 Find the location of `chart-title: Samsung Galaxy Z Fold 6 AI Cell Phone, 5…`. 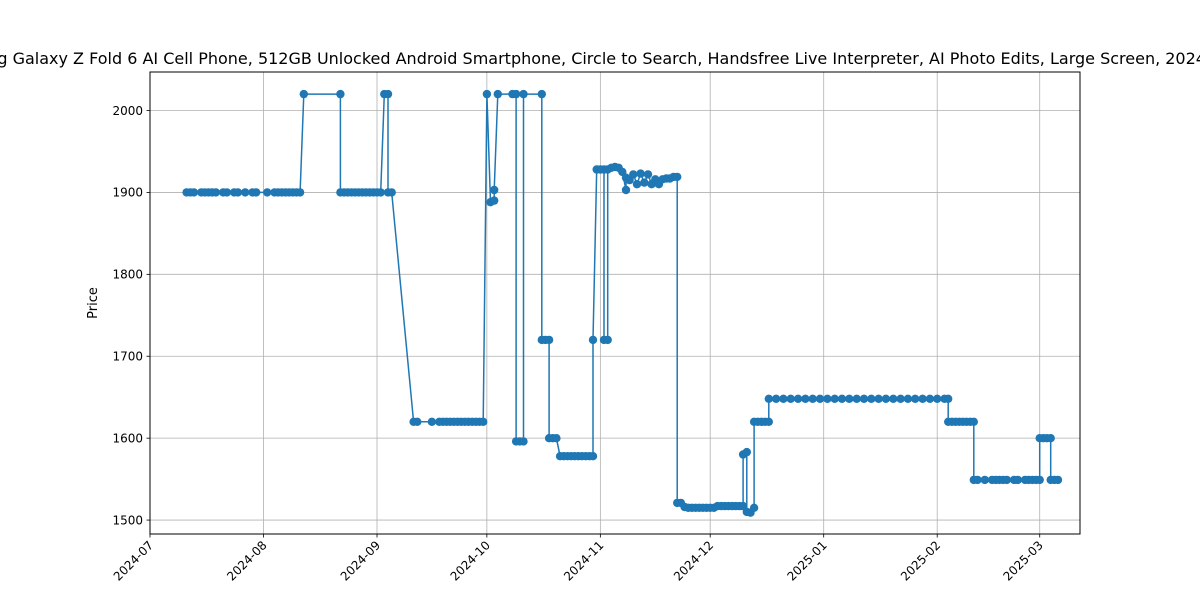

chart-title: Samsung Galaxy Z Fold 6 AI Cell Phone, 5… is located at coordinates (600, 58).